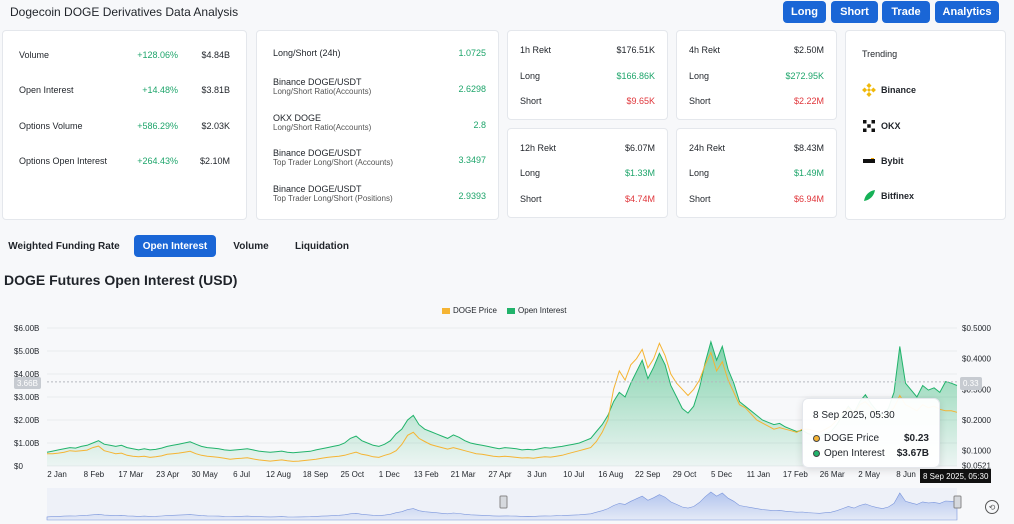  What do you see at coordinates (976, 465) in the screenshot?
I see `y-right-tick-label: $0.0521` at bounding box center [976, 465].